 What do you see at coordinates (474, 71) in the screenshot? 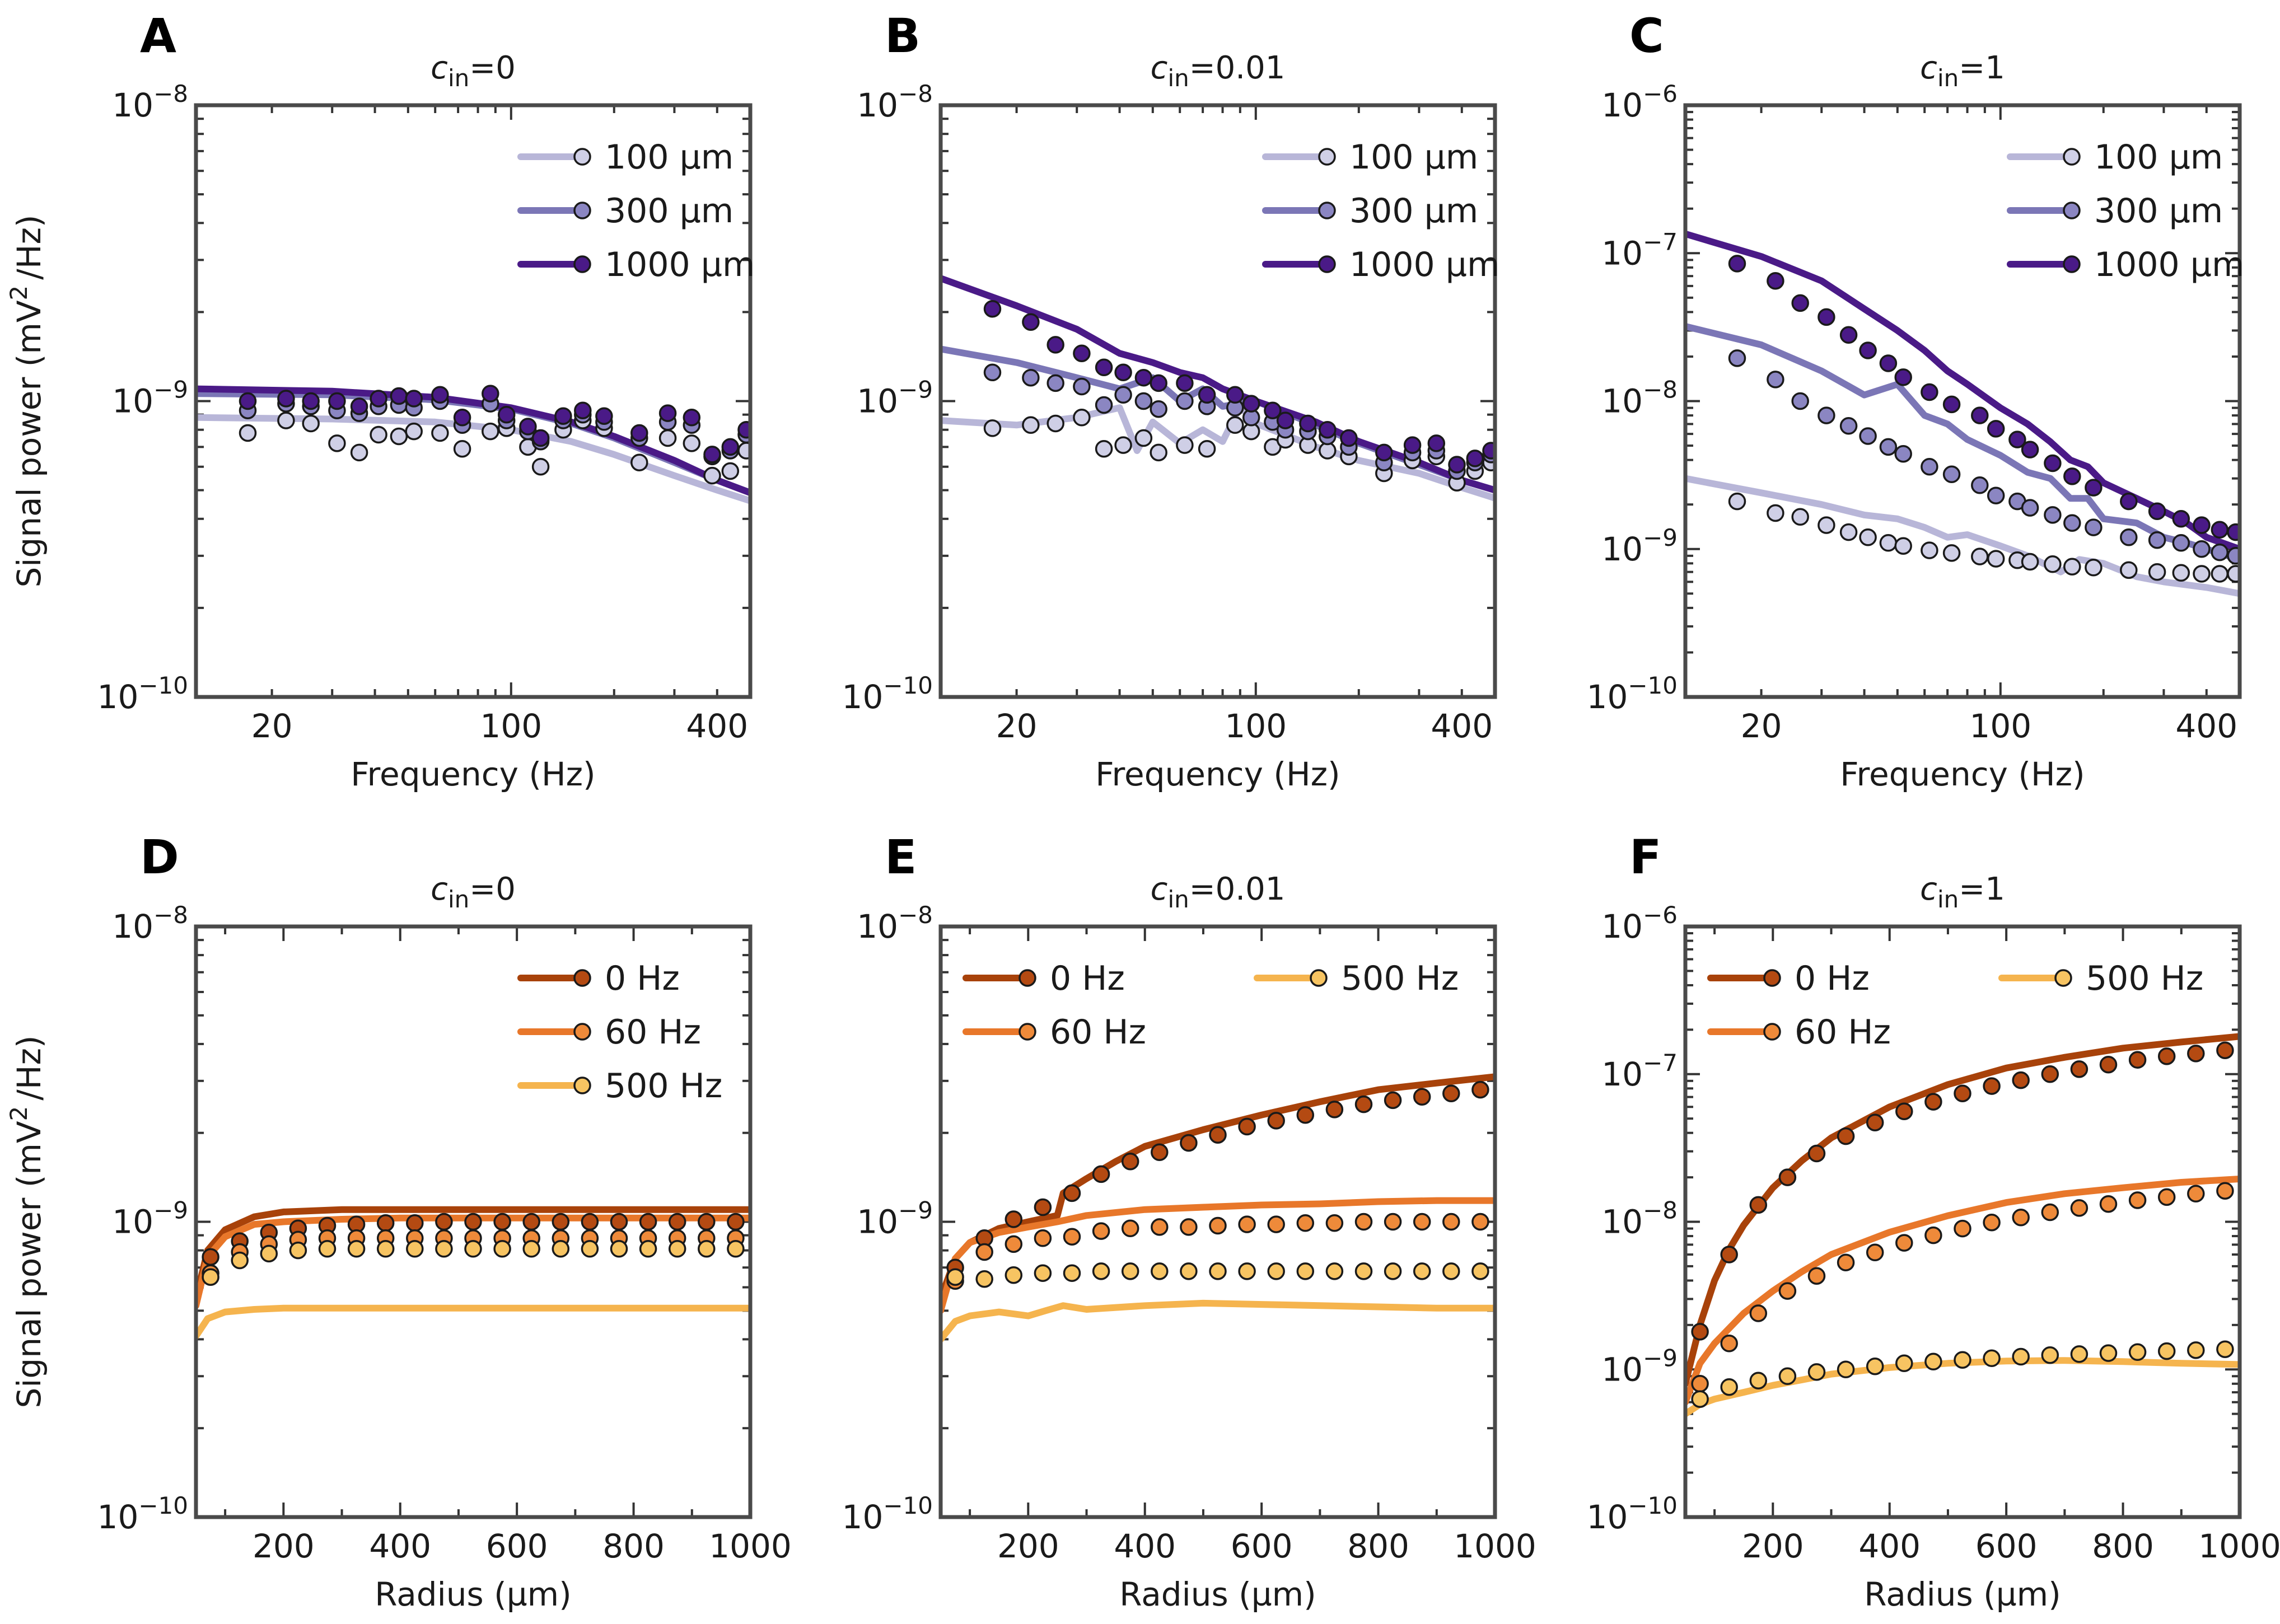
I see `panel-title: cin=0` at bounding box center [474, 71].